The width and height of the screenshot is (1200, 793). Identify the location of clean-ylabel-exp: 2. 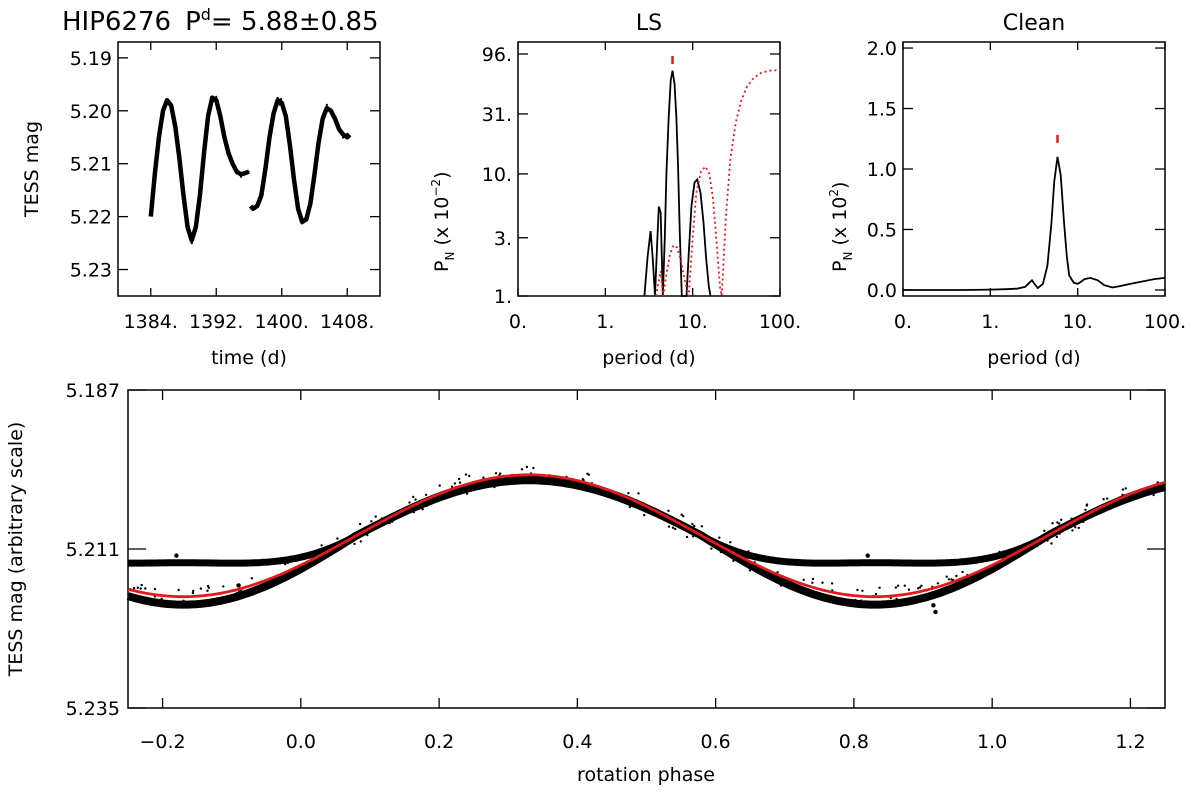
(834, 193).